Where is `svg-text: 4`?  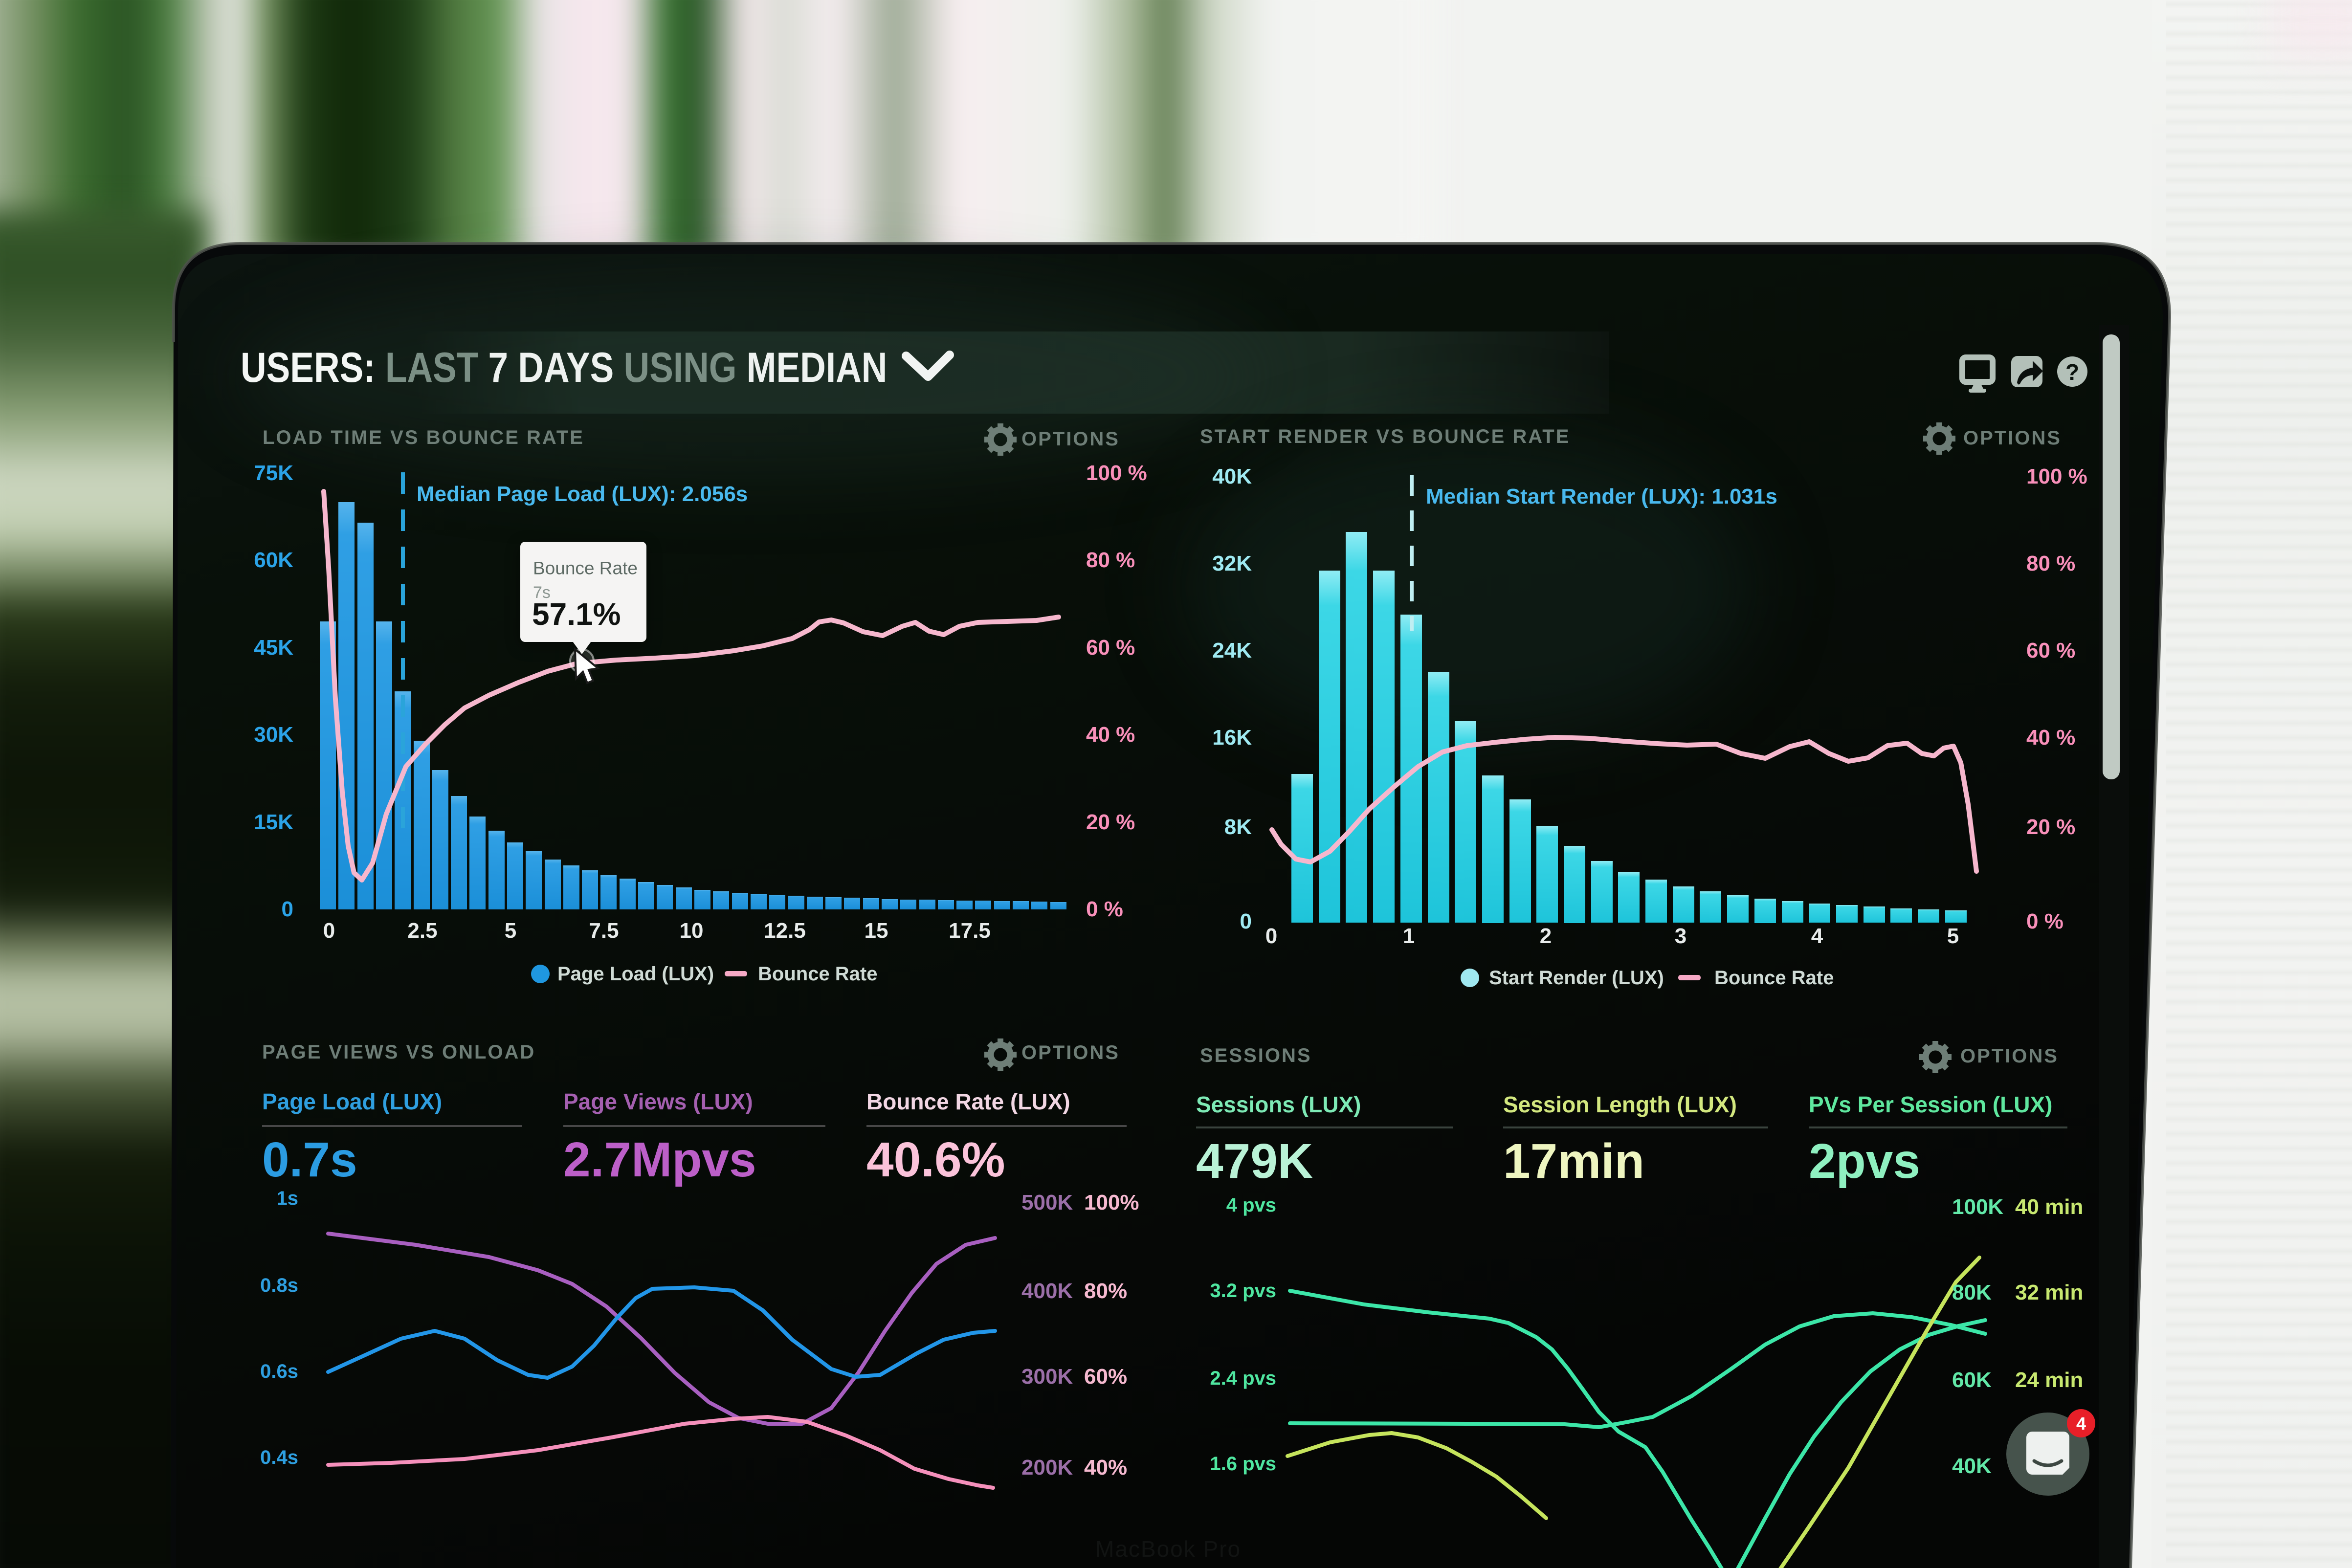
svg-text: 4 is located at coordinates (2081, 1423).